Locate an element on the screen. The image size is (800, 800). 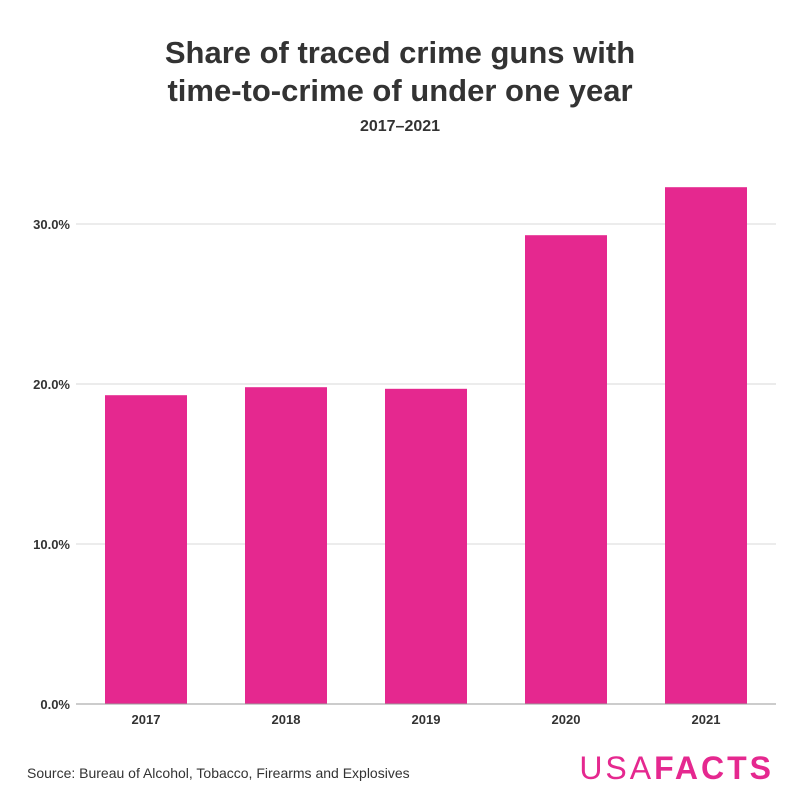
logo-usa: USA is located at coordinates (617, 768).